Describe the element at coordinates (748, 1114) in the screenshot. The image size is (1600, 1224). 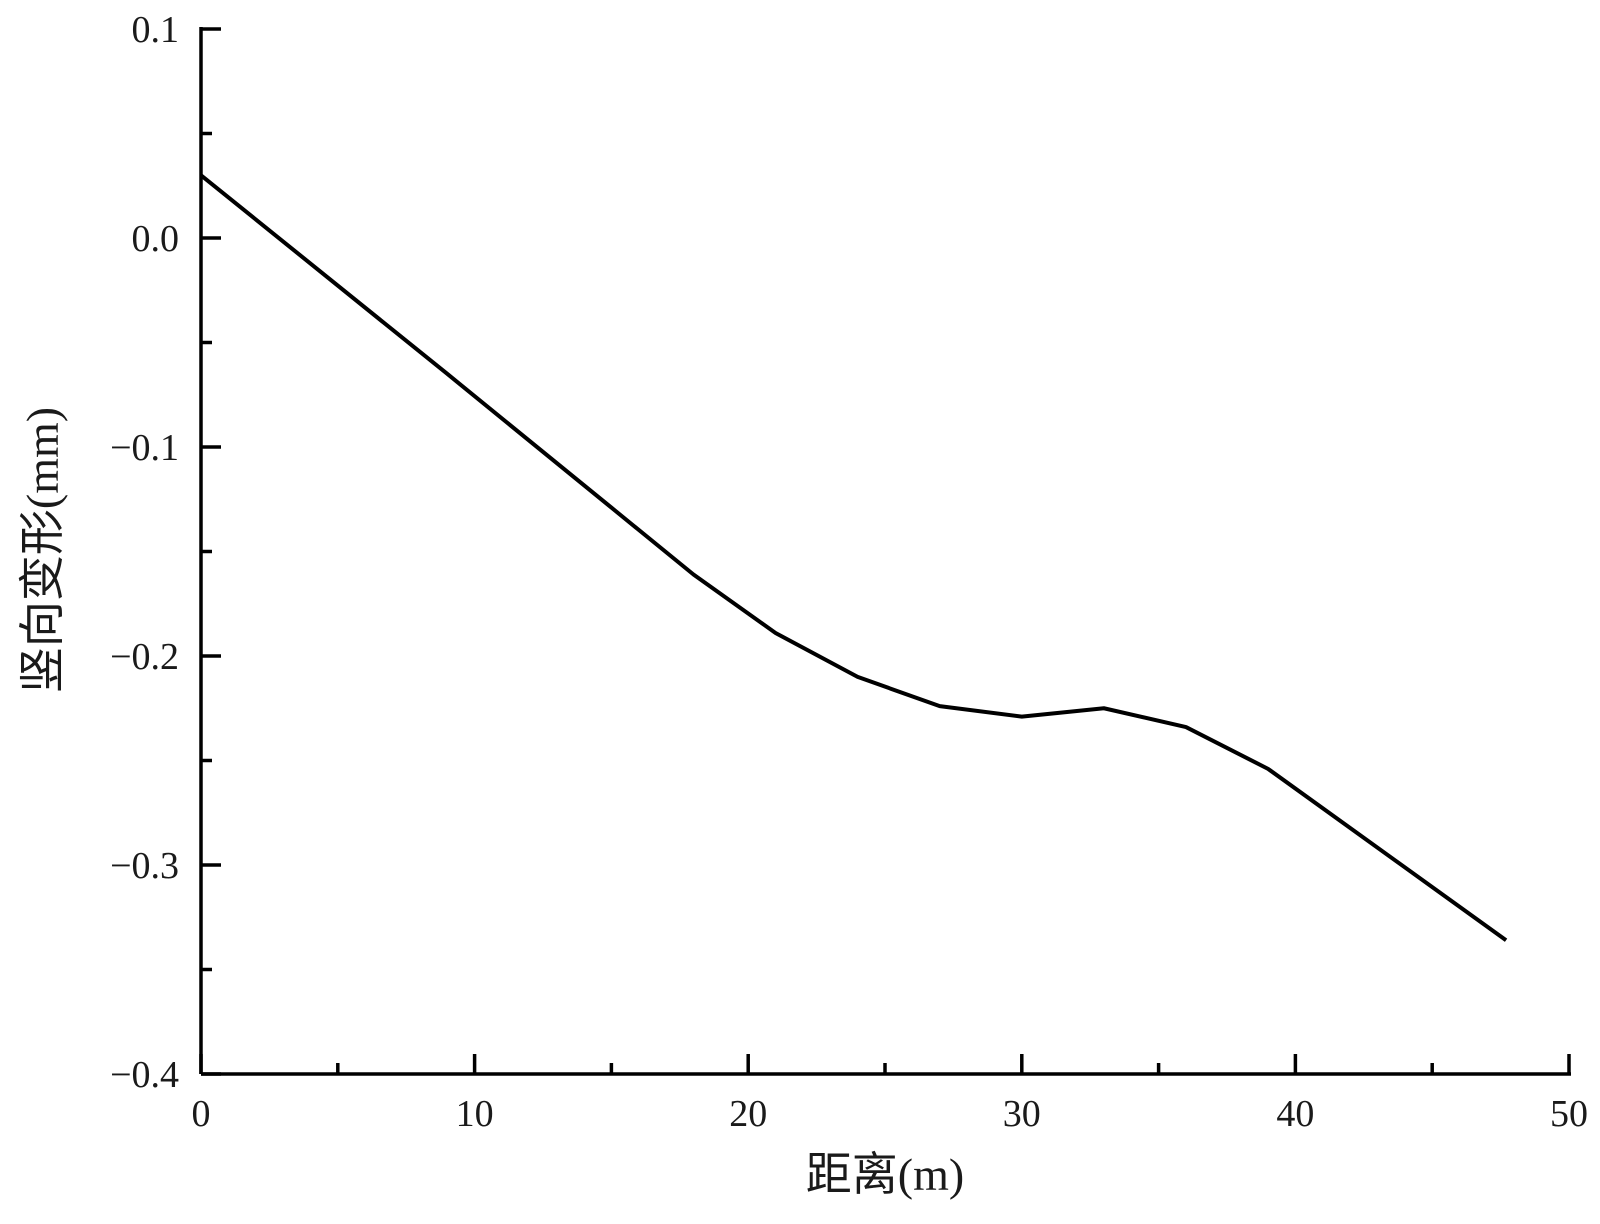
I see `x-tick-label: 20` at that location.